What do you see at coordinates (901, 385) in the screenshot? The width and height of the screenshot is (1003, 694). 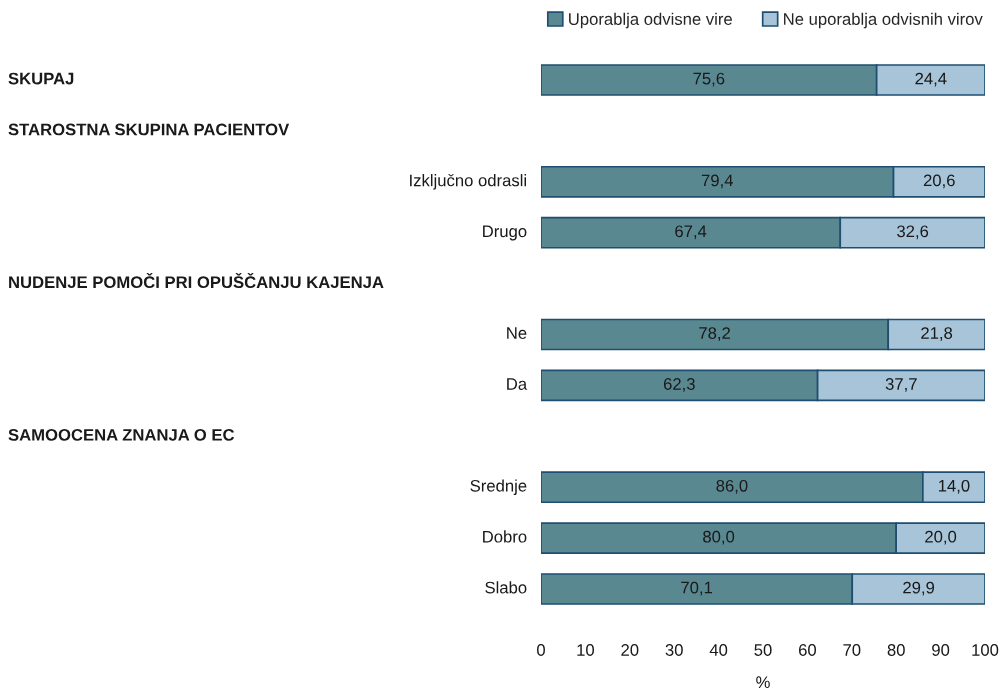 I see `data-label: 37,7` at bounding box center [901, 385].